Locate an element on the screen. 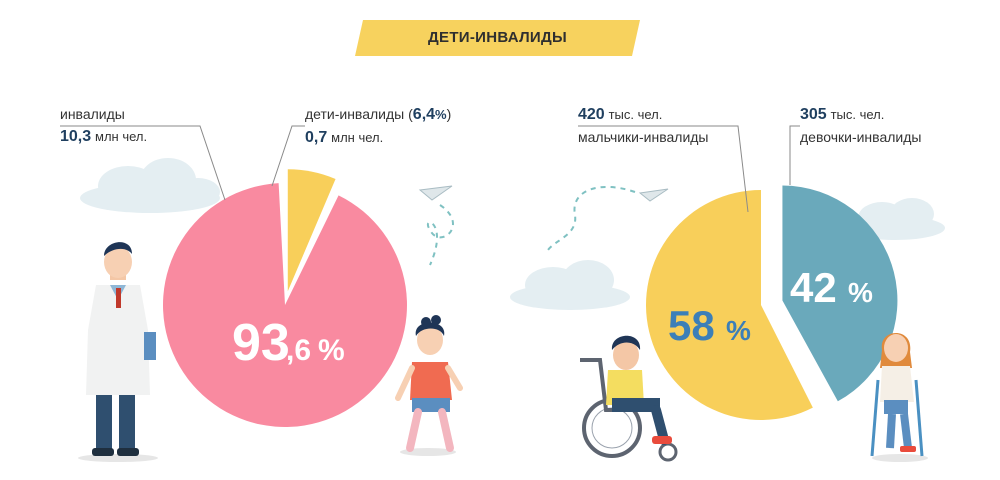 This screenshot has width=1000, height=480. label-boys: 420 тыс. чел. мальчики-инвалиды is located at coordinates (643, 125).